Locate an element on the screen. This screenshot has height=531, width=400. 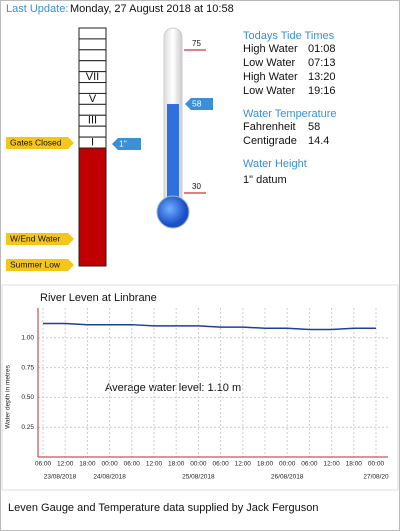
y-tick-label: 0.50 is located at coordinates (27, 397).